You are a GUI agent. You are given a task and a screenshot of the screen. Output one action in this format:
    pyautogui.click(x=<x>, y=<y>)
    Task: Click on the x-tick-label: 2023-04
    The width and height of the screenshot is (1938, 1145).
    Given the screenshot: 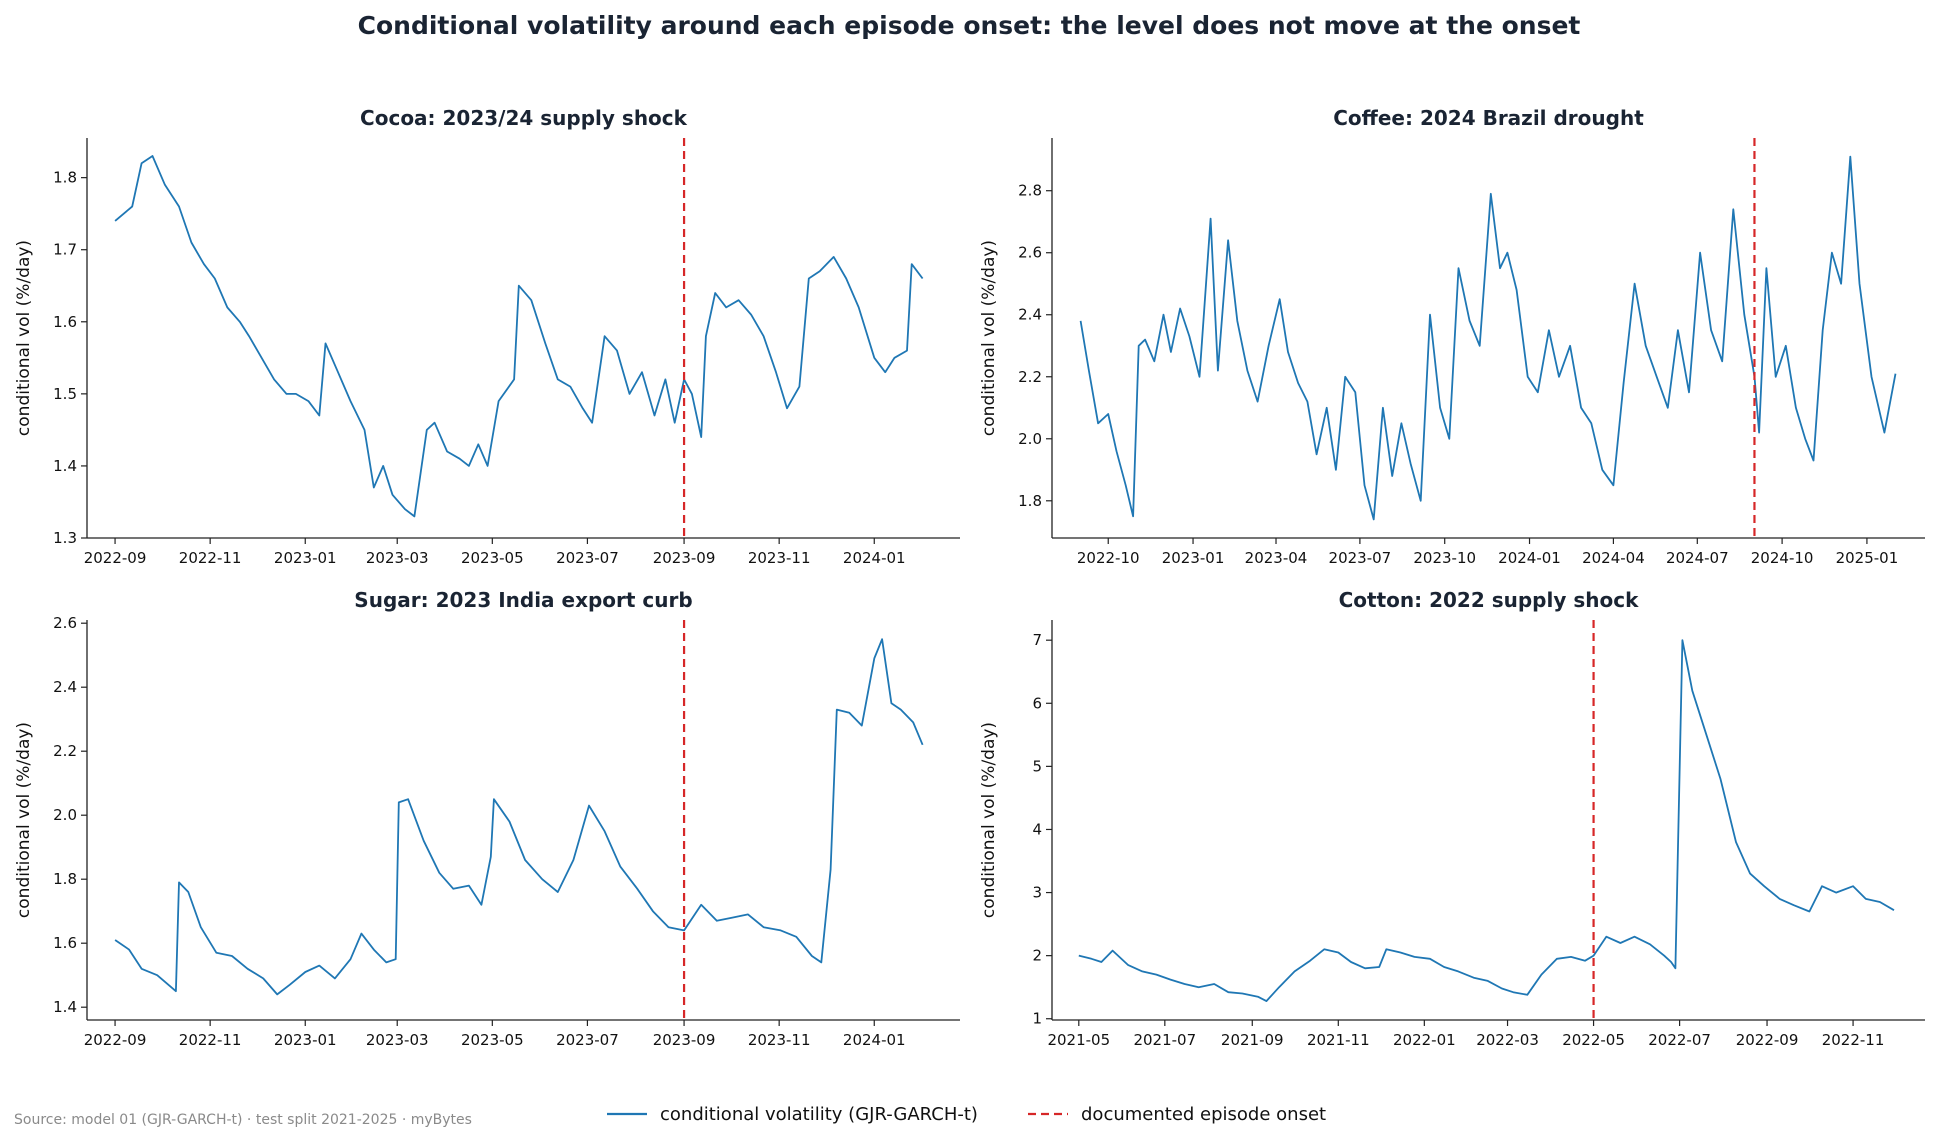 What is the action you would take?
    pyautogui.click(x=1276, y=558)
    